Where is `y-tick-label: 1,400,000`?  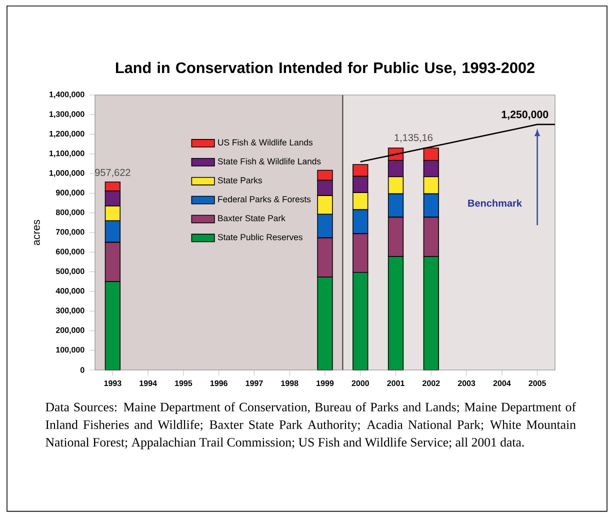
y-tick-label: 1,400,000 is located at coordinates (67, 95).